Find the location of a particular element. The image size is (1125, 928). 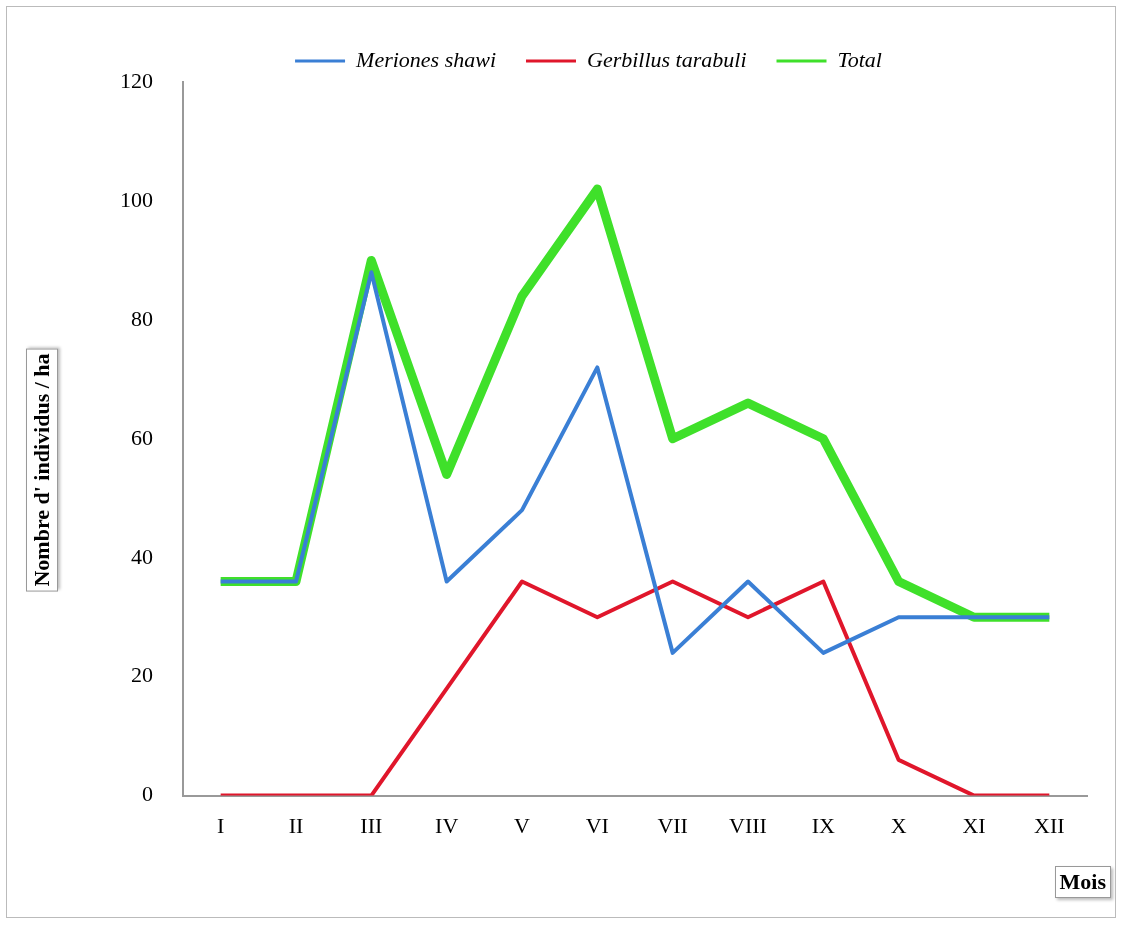

y-tick-label: 100 is located at coordinates (136, 199).